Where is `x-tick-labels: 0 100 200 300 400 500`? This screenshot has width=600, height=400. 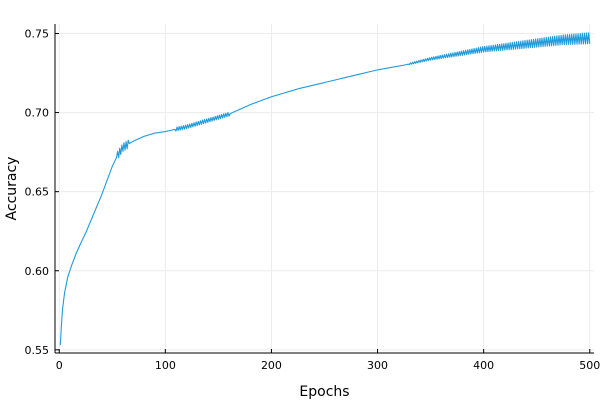
x-tick-labels: 0 100 200 300 400 500 is located at coordinates (328, 365).